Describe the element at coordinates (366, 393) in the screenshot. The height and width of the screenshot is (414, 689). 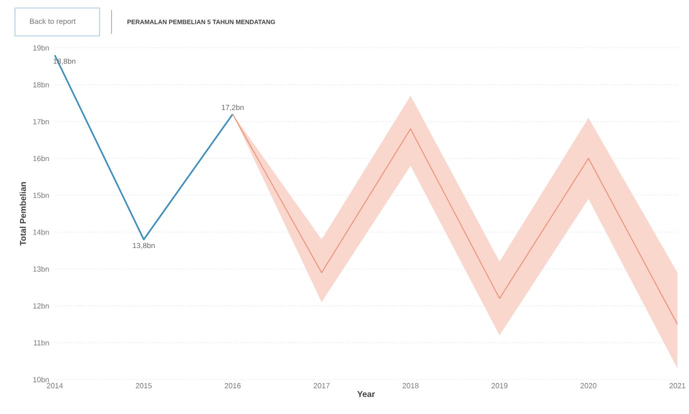
I see `x-axis-title: Year` at that location.